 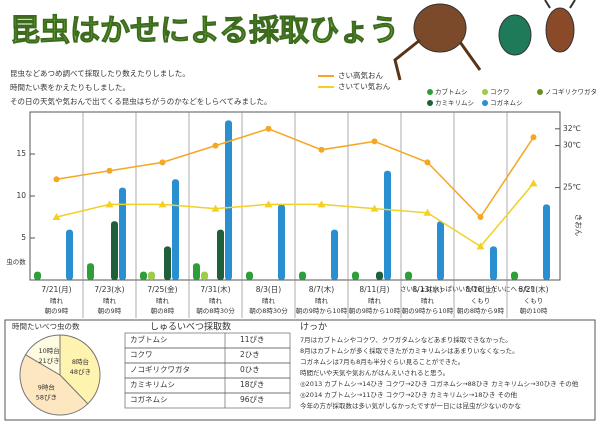 What do you see at coordinates (204, 31) in the screenshot?
I see `title: 昆虫はかせによる採取ひょう` at bounding box center [204, 31].